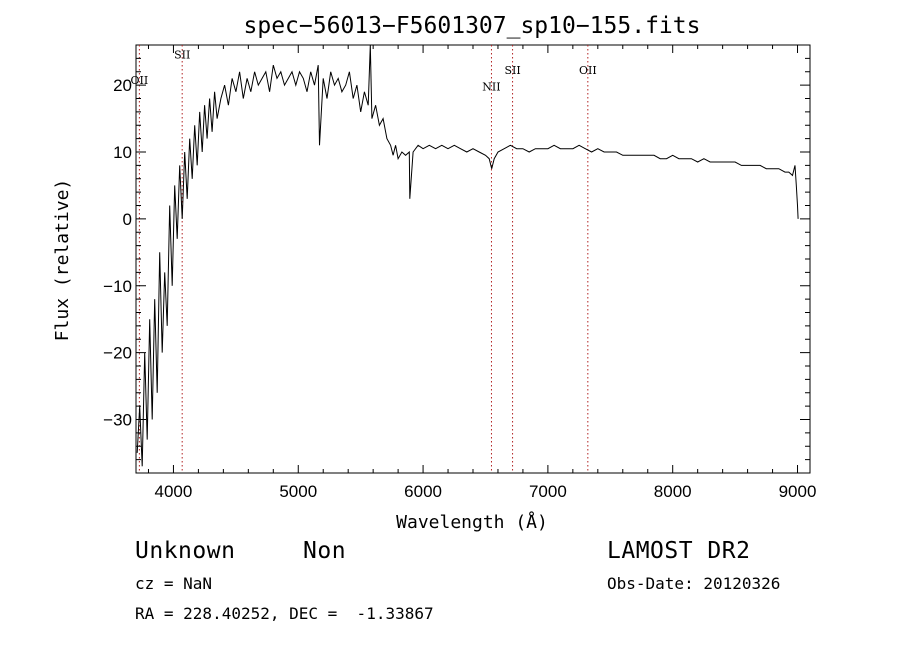 The width and height of the screenshot is (900, 649). I want to click on observation-date: Obs-Date: 20120326, so click(694, 583).